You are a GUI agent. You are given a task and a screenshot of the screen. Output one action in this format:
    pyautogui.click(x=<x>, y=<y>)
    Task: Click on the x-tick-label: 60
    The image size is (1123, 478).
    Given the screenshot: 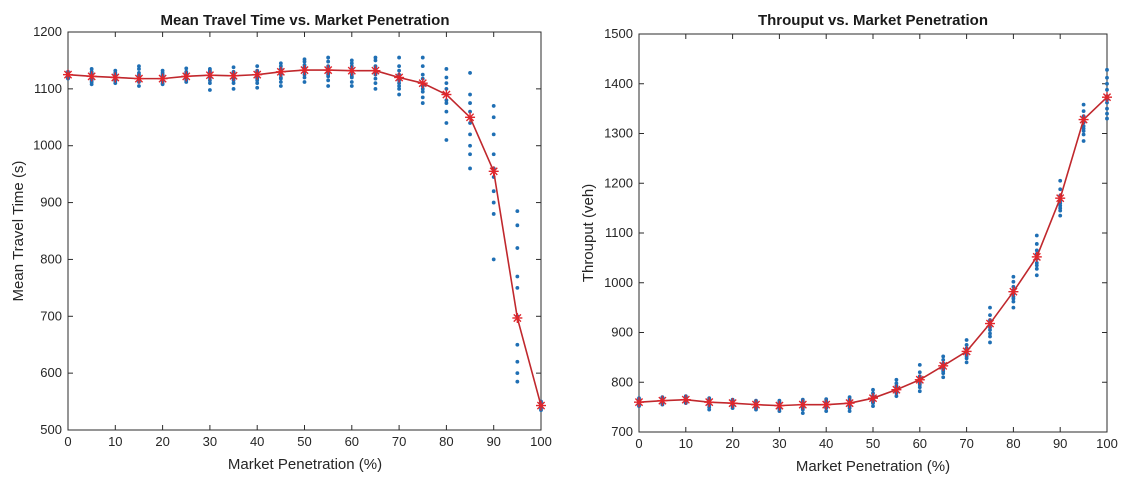 What is the action you would take?
    pyautogui.click(x=920, y=443)
    